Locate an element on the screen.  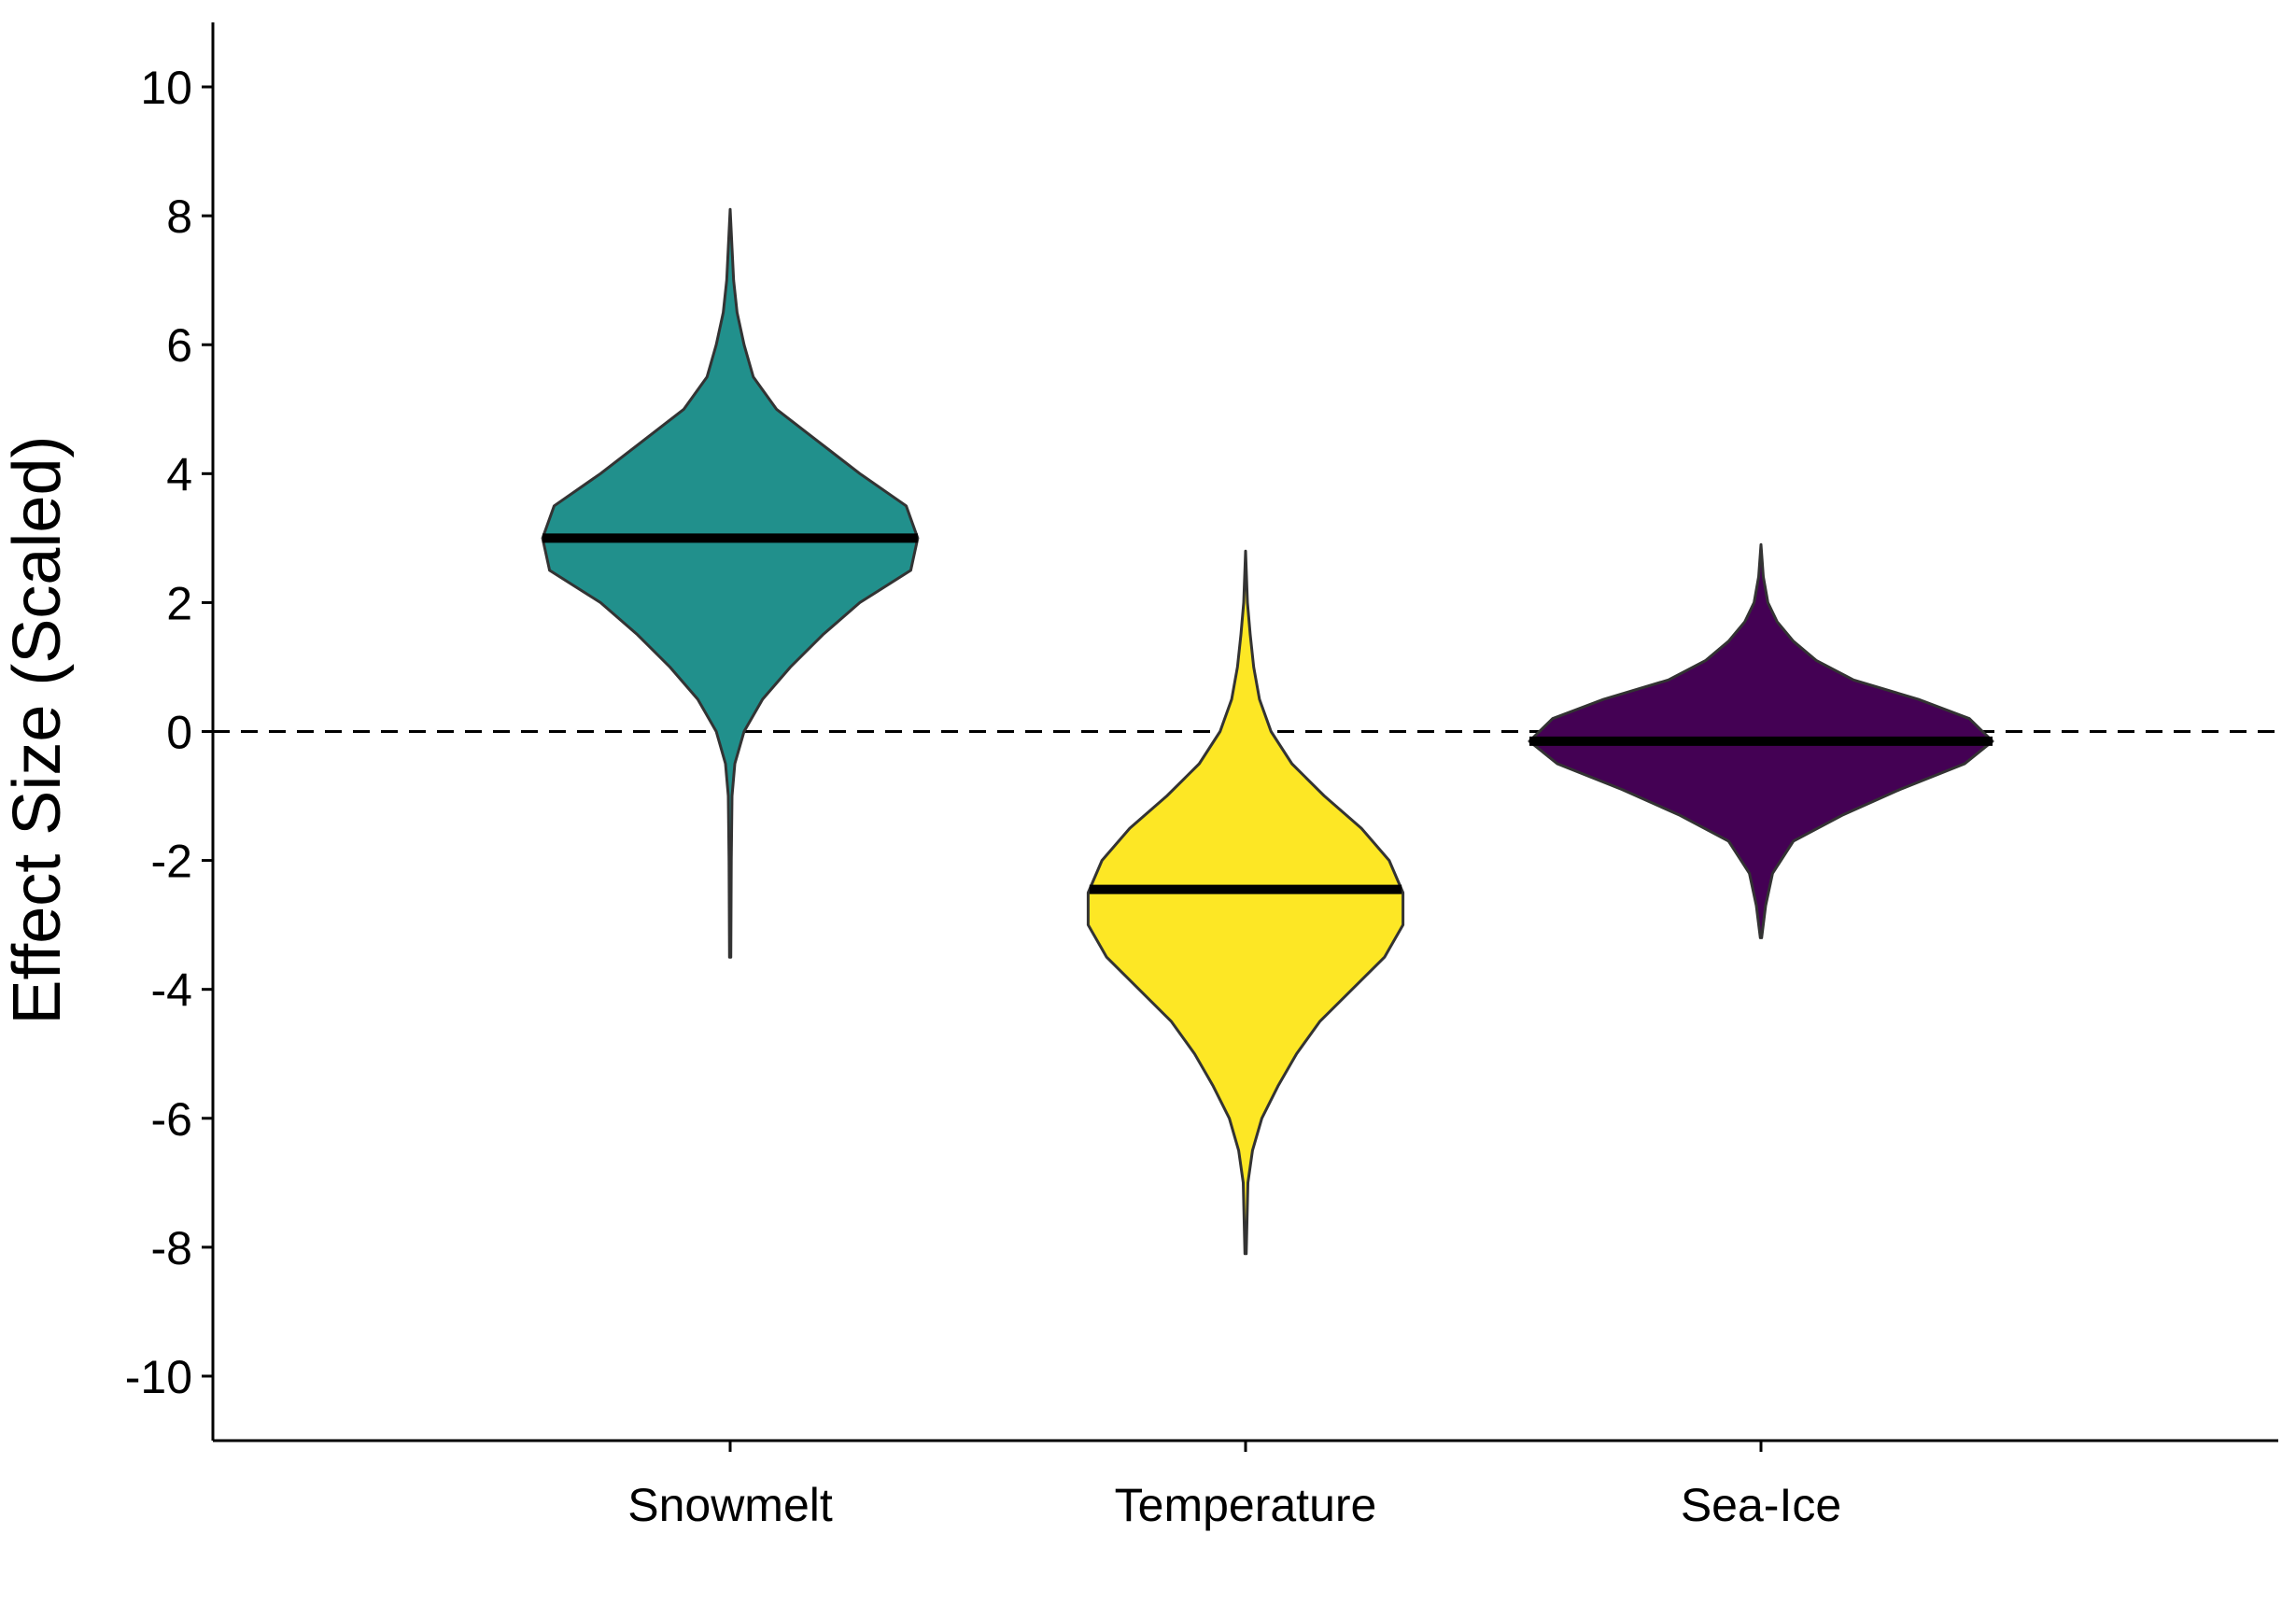
y-tick-label: -4 is located at coordinates (172, 990).